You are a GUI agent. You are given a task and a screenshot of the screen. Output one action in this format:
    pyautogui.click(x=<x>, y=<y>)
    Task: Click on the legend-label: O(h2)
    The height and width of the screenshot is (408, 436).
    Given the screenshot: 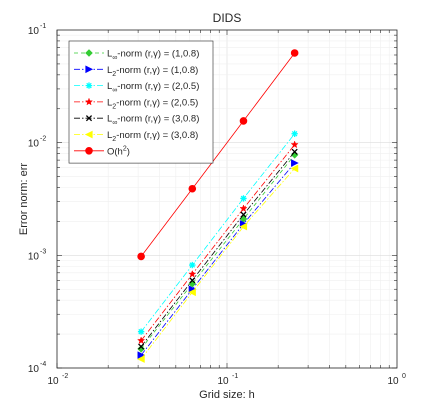 What is the action you would take?
    pyautogui.click(x=118, y=151)
    